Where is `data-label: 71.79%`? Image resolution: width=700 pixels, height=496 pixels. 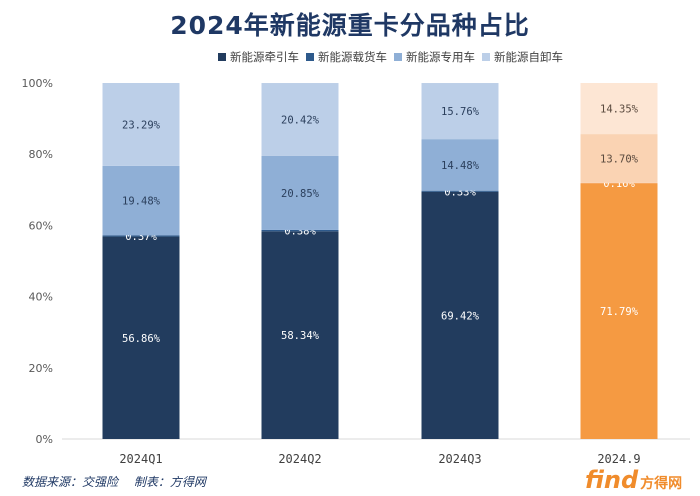
data-label: 71.79% is located at coordinates (619, 312).